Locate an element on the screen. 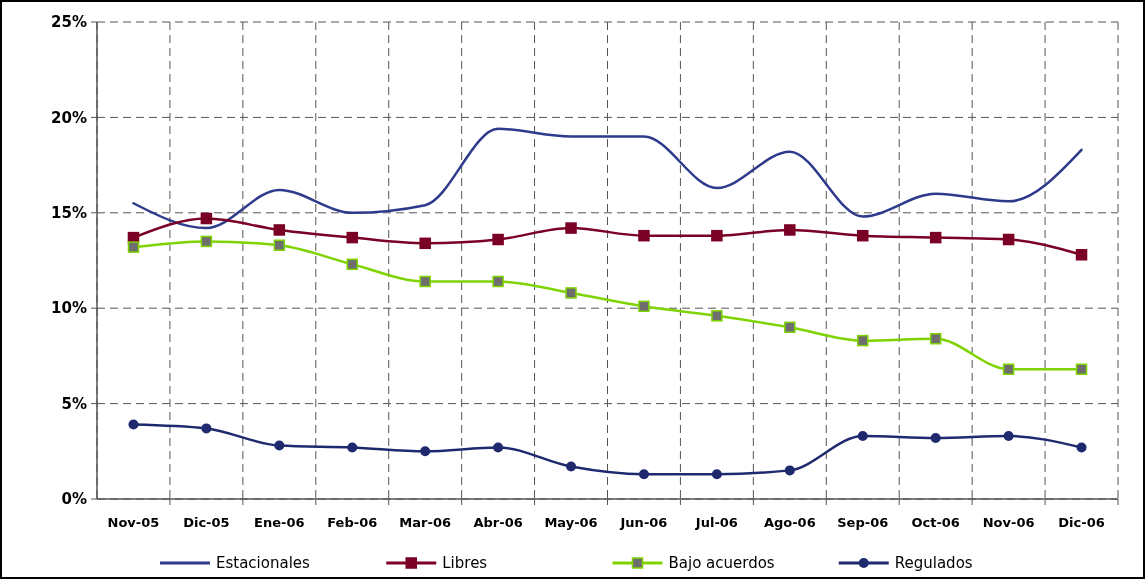 The width and height of the screenshot is (1145, 579). legend-label: Estacionales is located at coordinates (263, 563).